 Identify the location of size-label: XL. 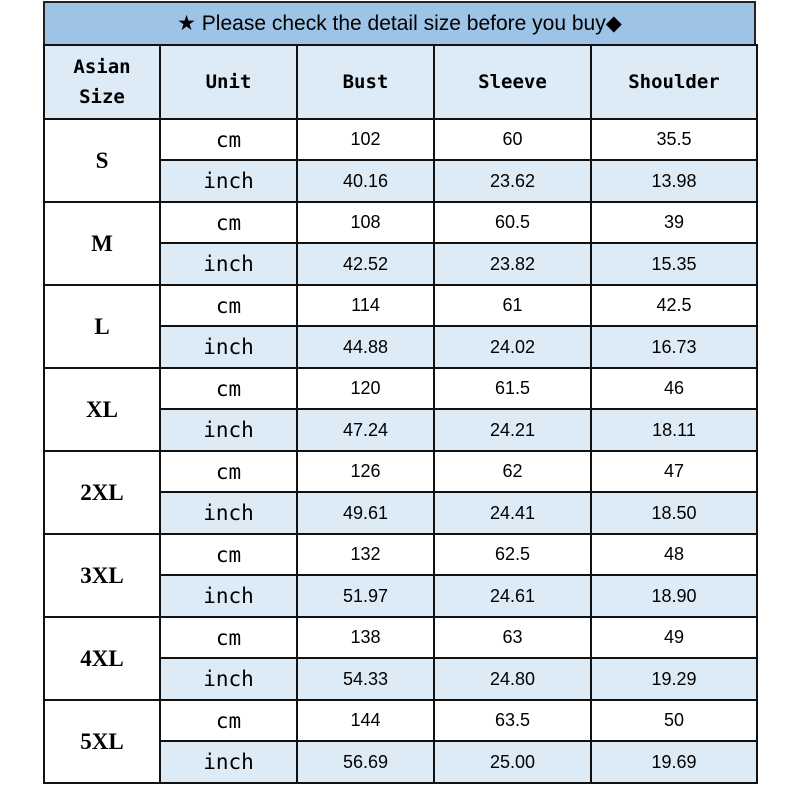
(102, 409).